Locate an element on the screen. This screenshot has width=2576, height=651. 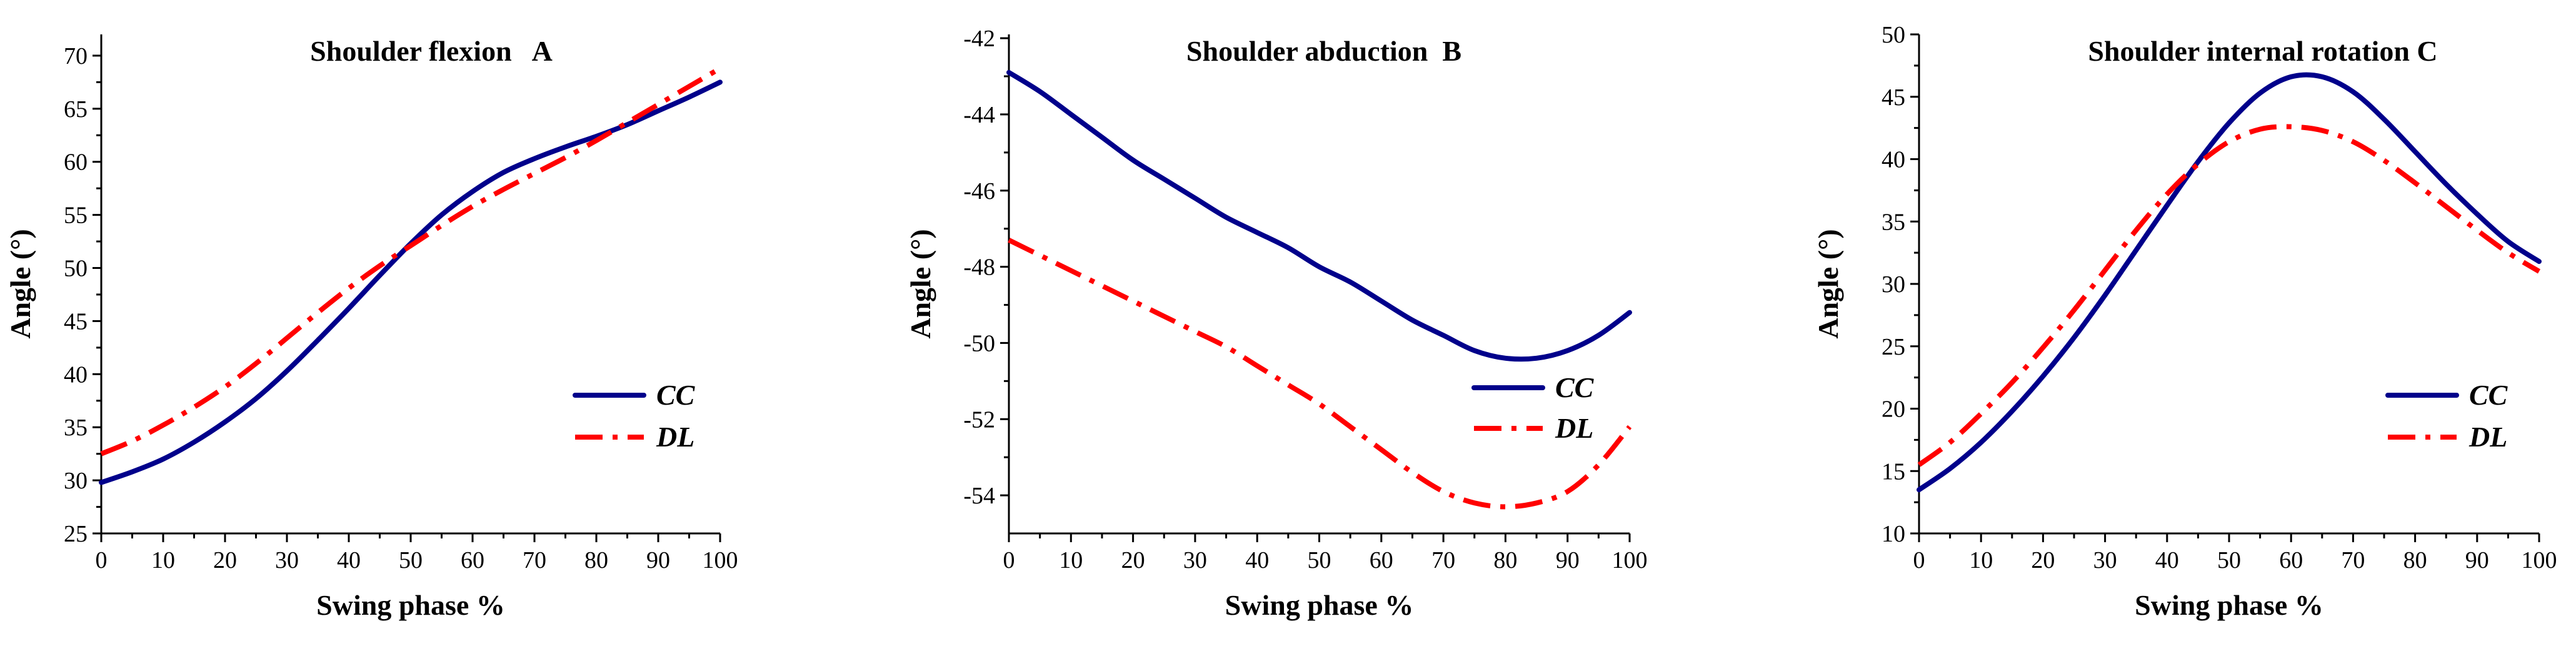
y-tick-label: 70 is located at coordinates (76, 56).